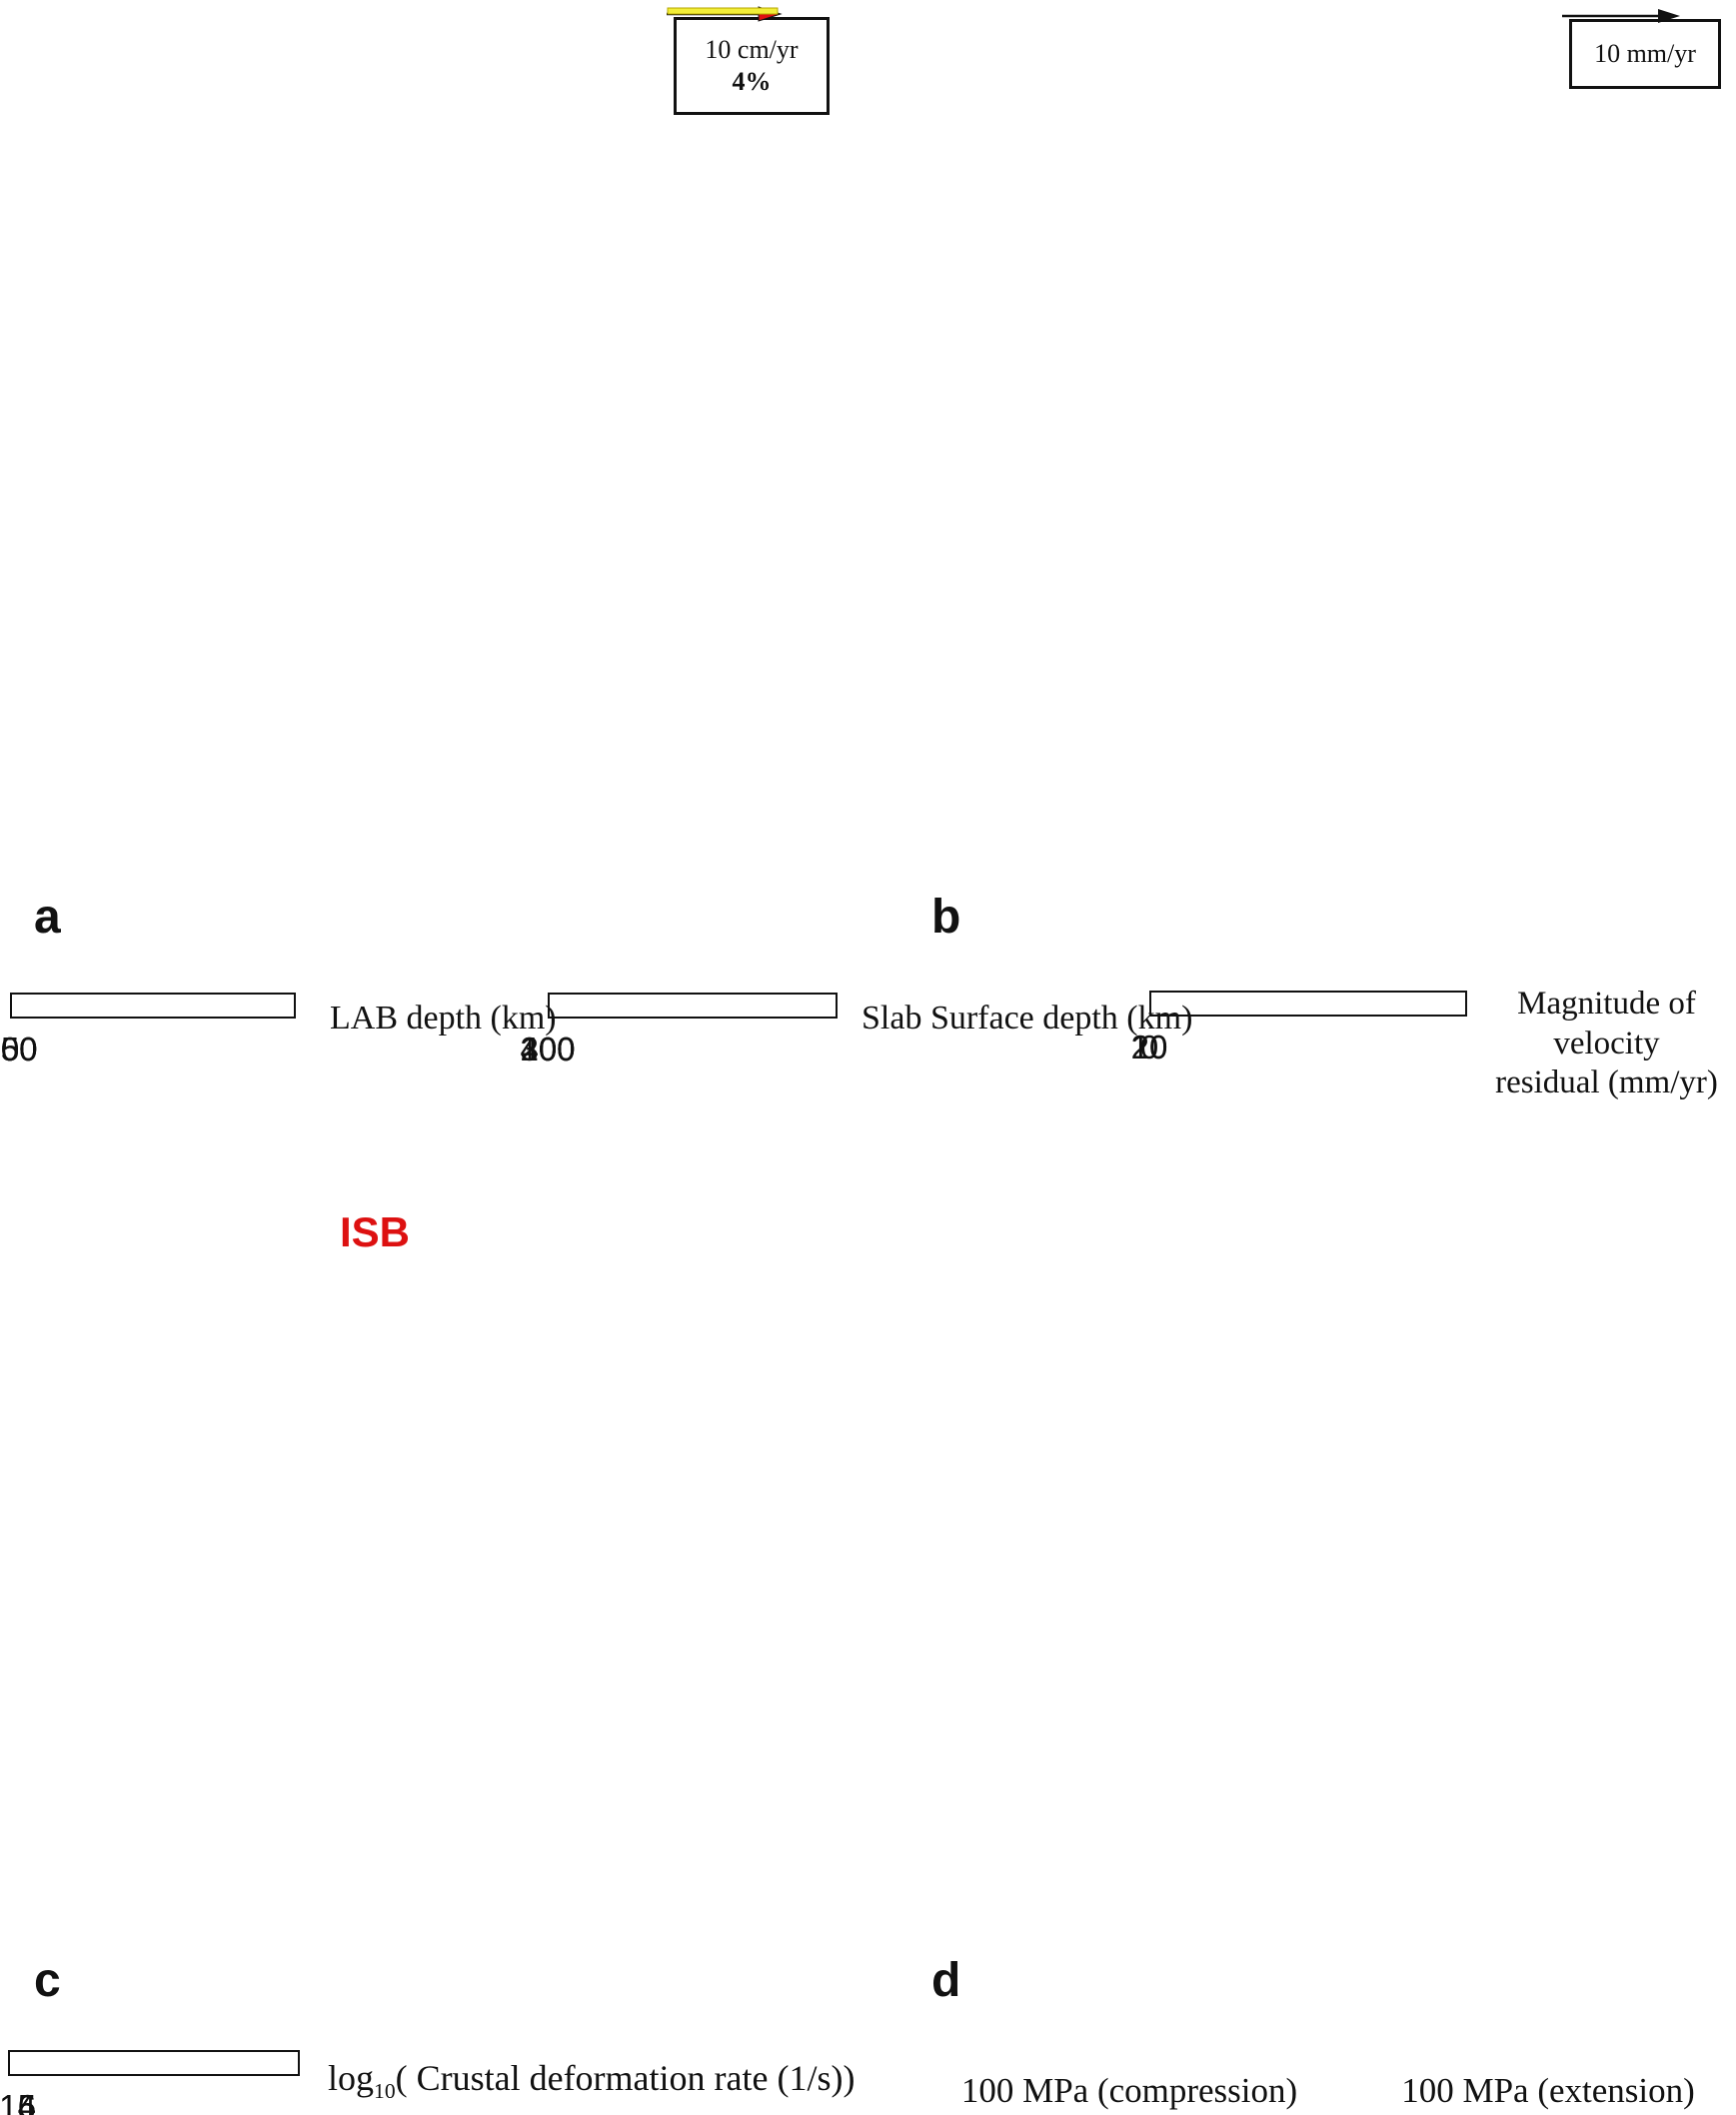 This screenshot has width=1736, height=2115. I want to click on crustal-rate-title-sub: 10, so click(385, 2091).